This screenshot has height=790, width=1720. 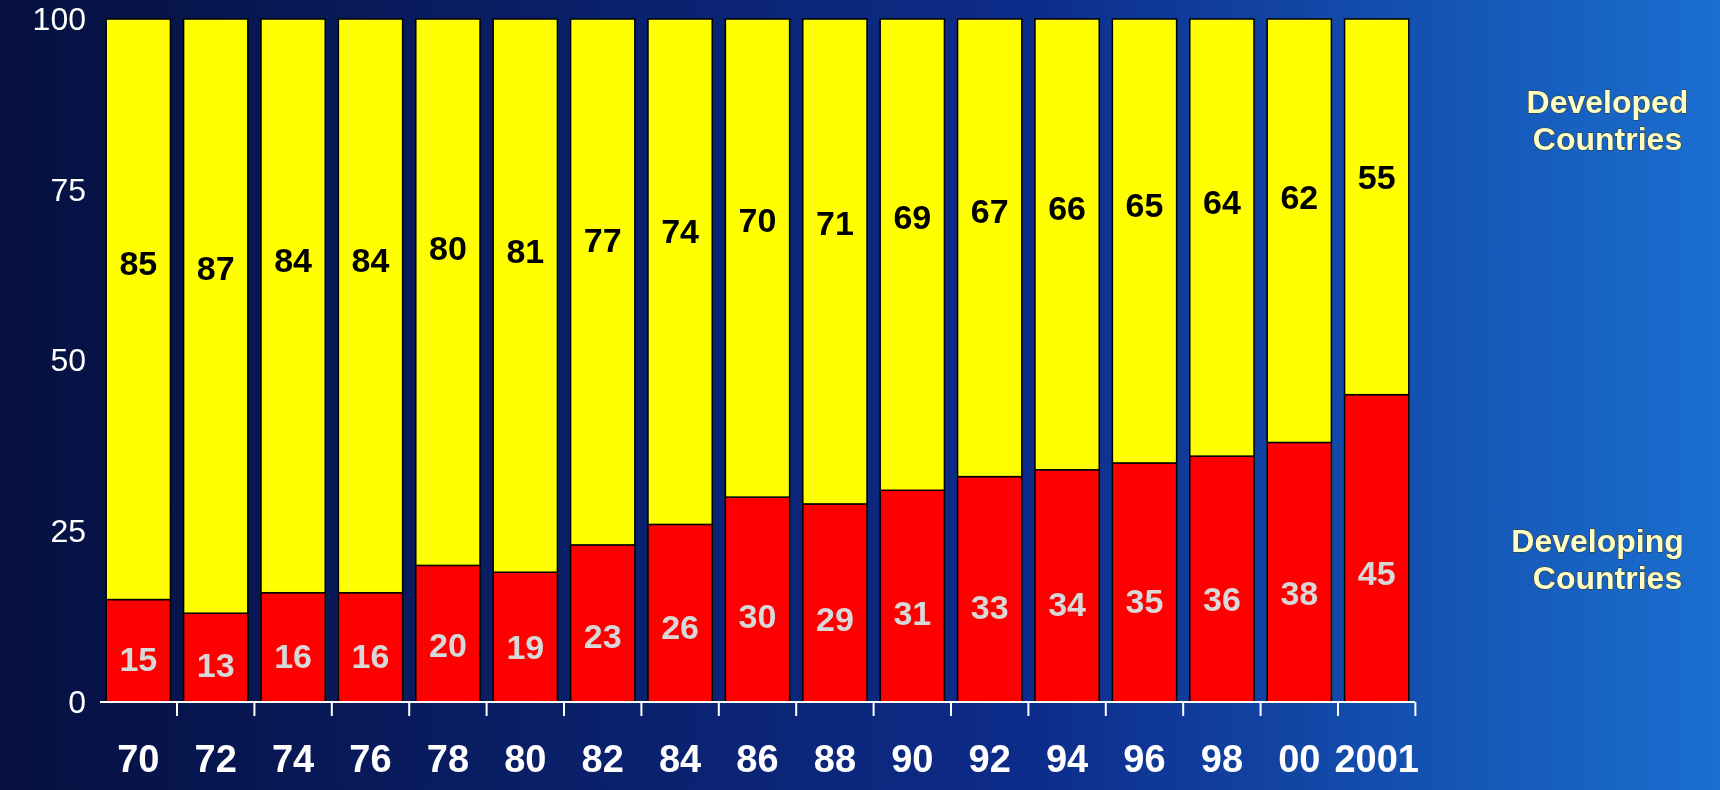 What do you see at coordinates (912, 216) in the screenshot?
I see `data-label: 69` at bounding box center [912, 216].